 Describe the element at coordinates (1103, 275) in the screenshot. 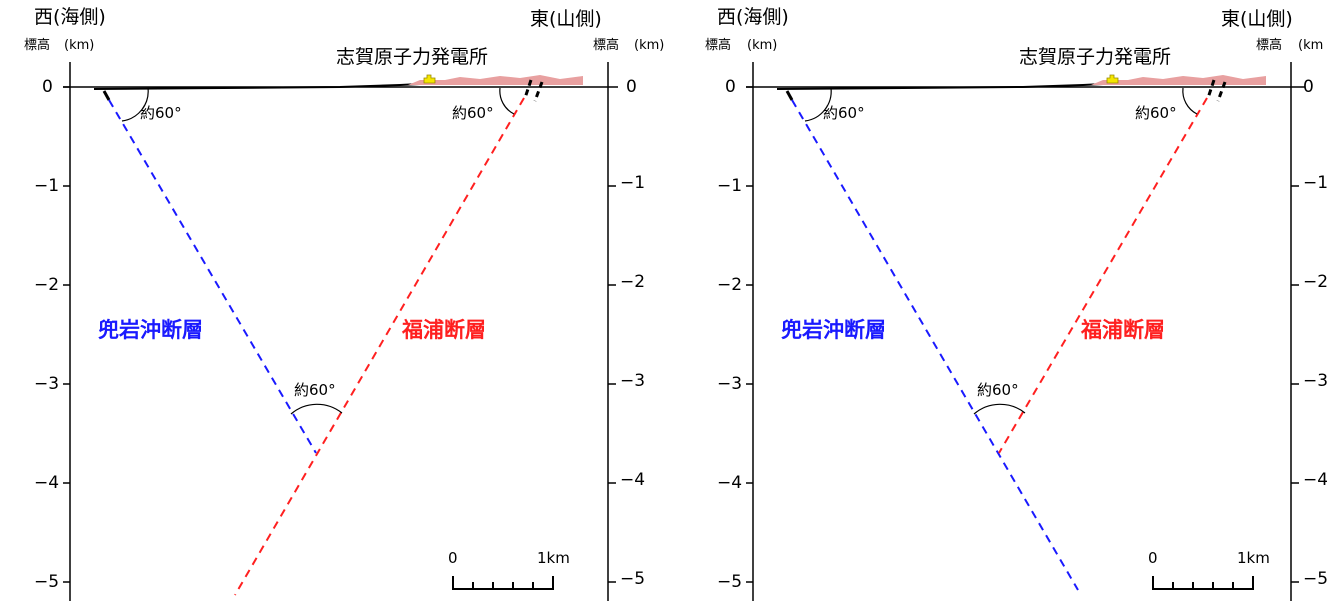

I see `red-fault-plane` at that location.